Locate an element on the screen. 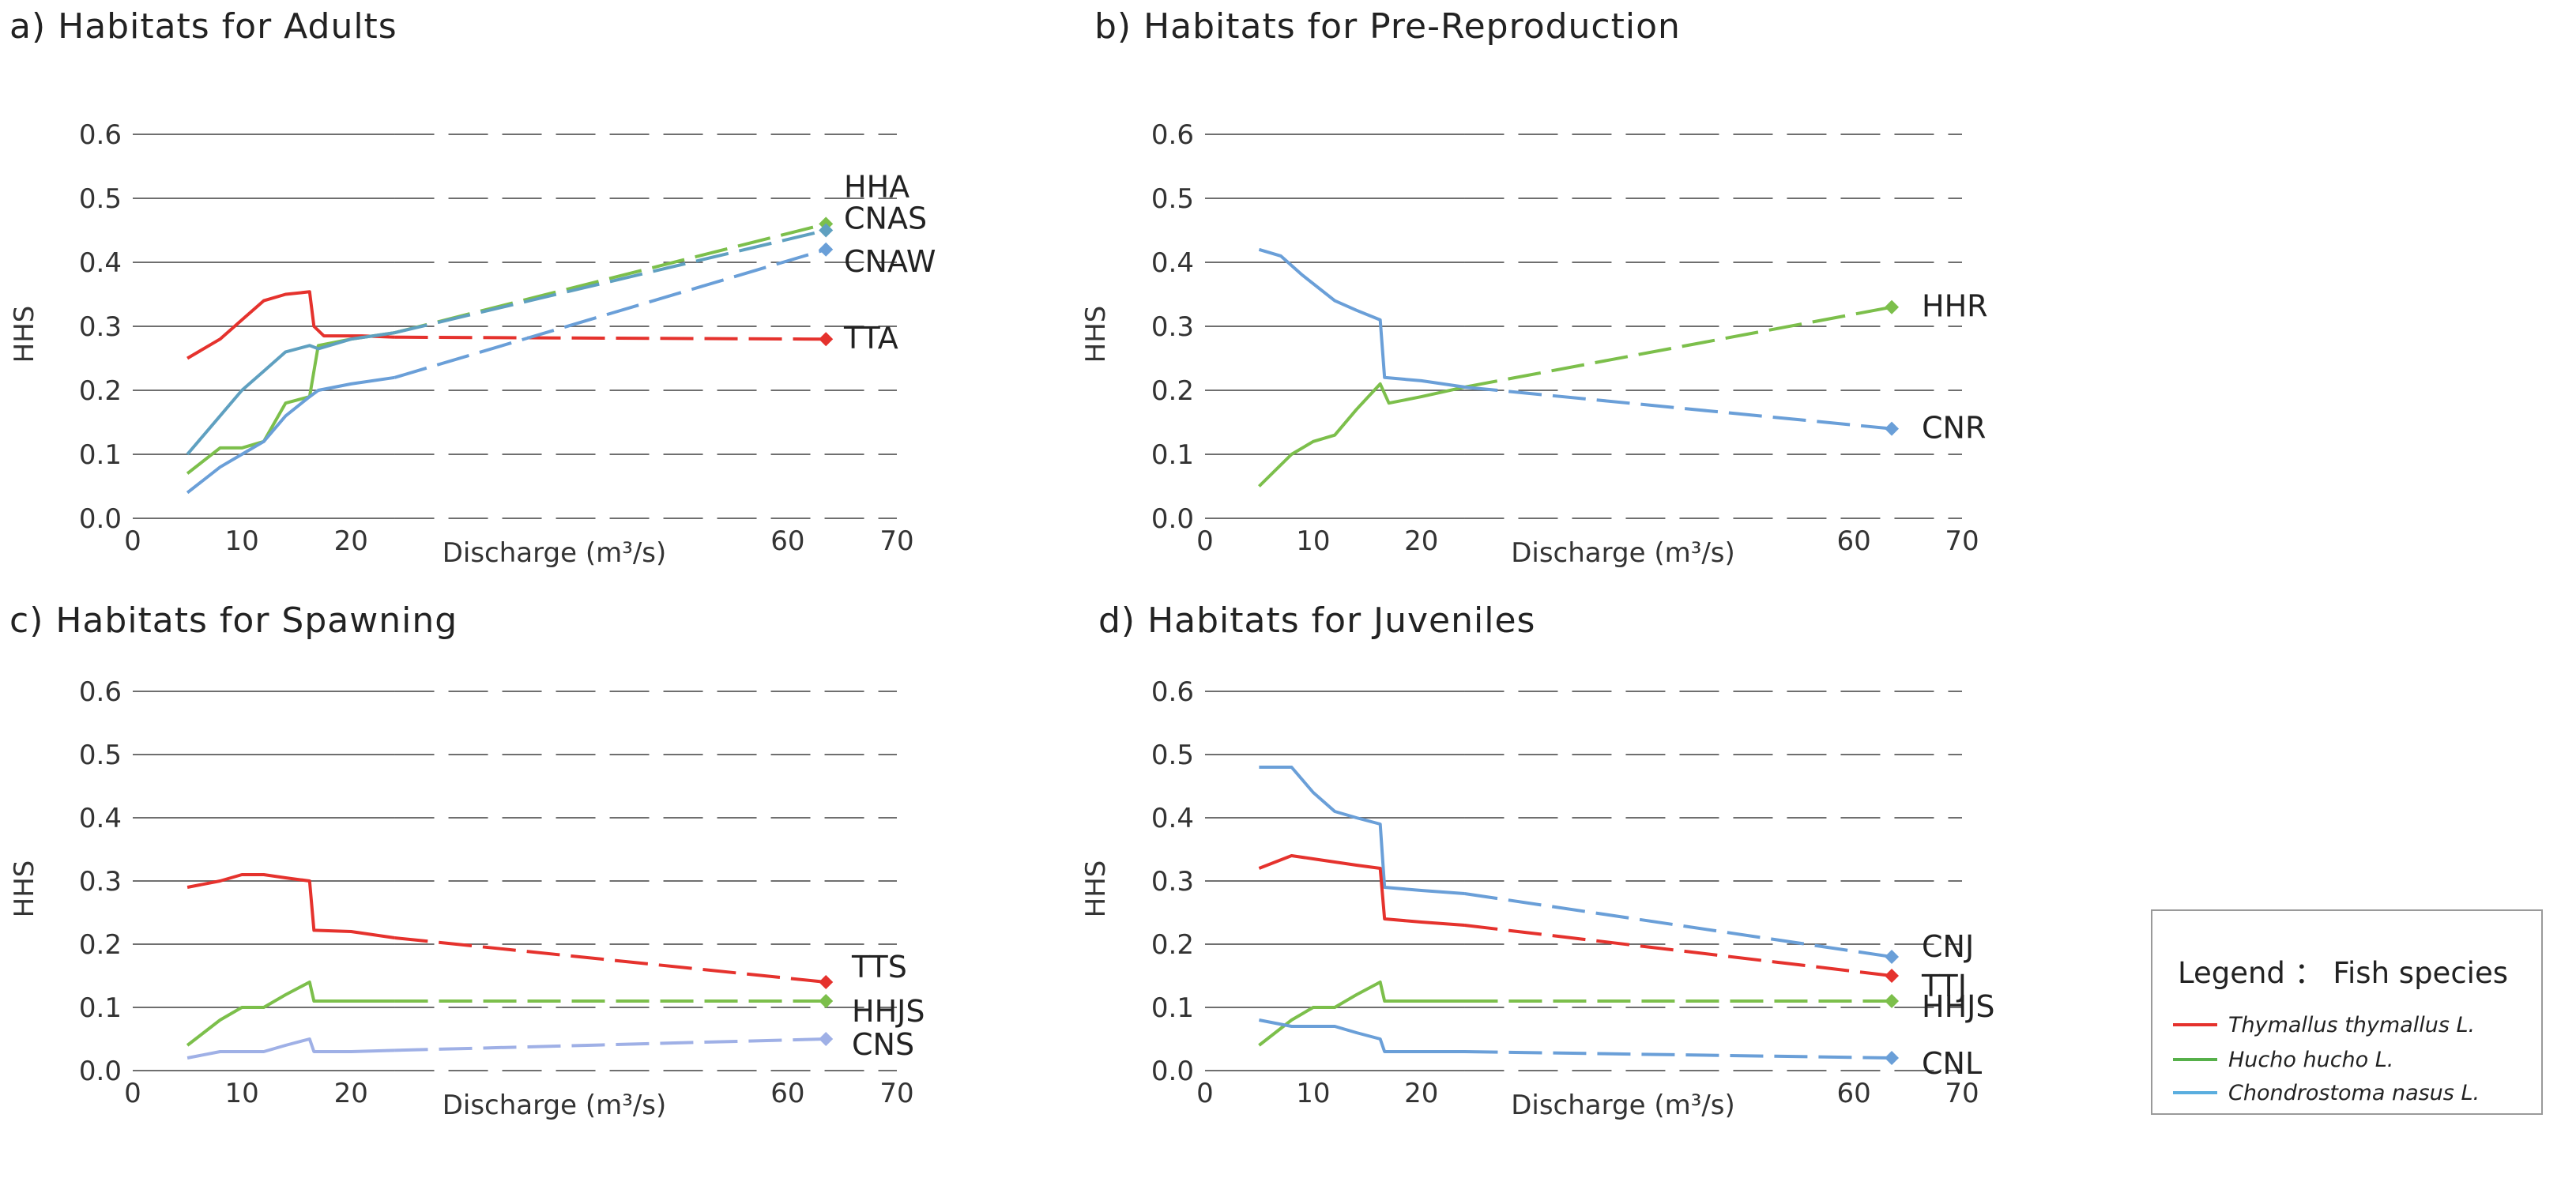 This screenshot has width=2576, height=1182. series-end-label: CNR is located at coordinates (1954, 429).